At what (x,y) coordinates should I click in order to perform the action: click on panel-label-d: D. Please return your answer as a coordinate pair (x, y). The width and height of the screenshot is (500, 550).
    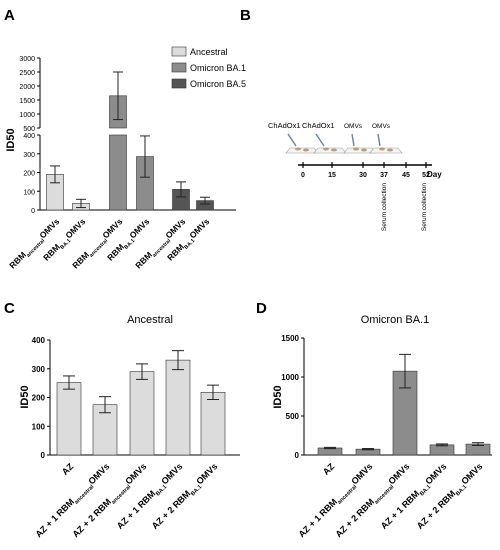
    Looking at the image, I should click on (261, 308).